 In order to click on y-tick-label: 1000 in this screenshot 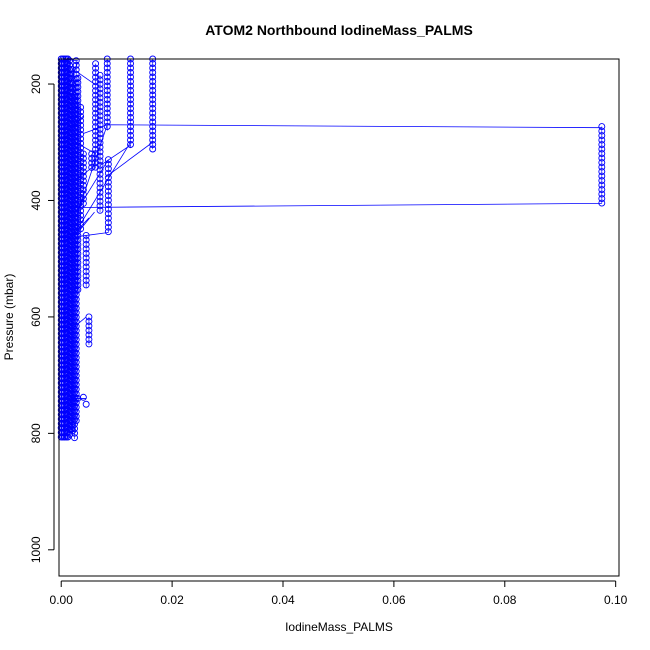, I will do `click(36, 549)`.